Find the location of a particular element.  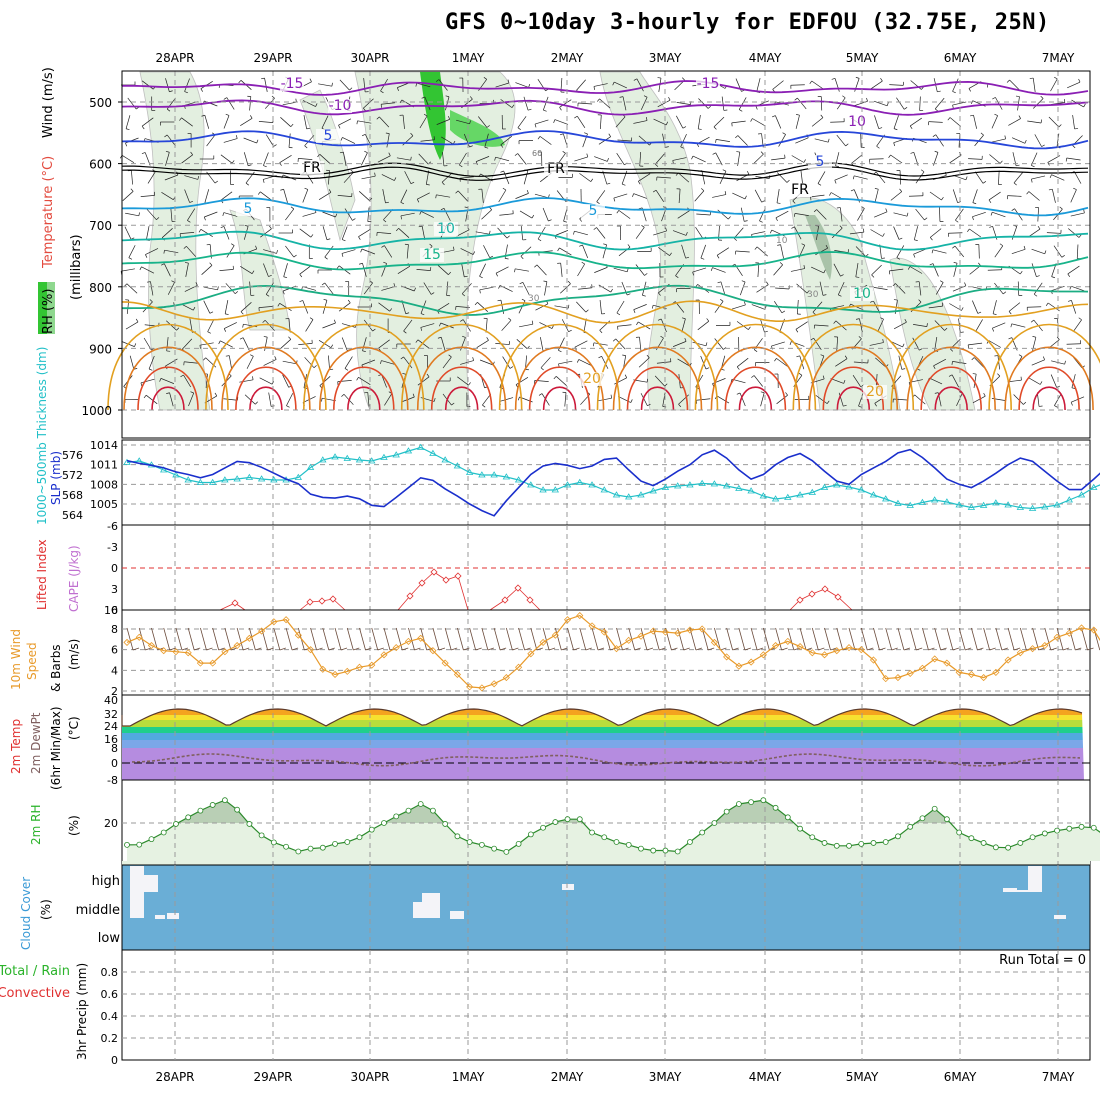

date-label-bottom: 30APR is located at coordinates (369, 1077).